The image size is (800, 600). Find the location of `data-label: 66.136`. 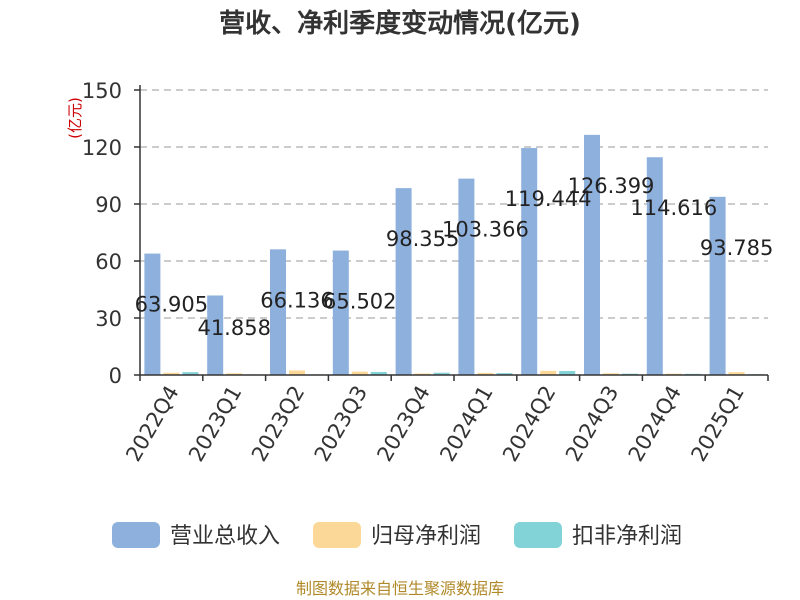

data-label: 66.136 is located at coordinates (296, 300).